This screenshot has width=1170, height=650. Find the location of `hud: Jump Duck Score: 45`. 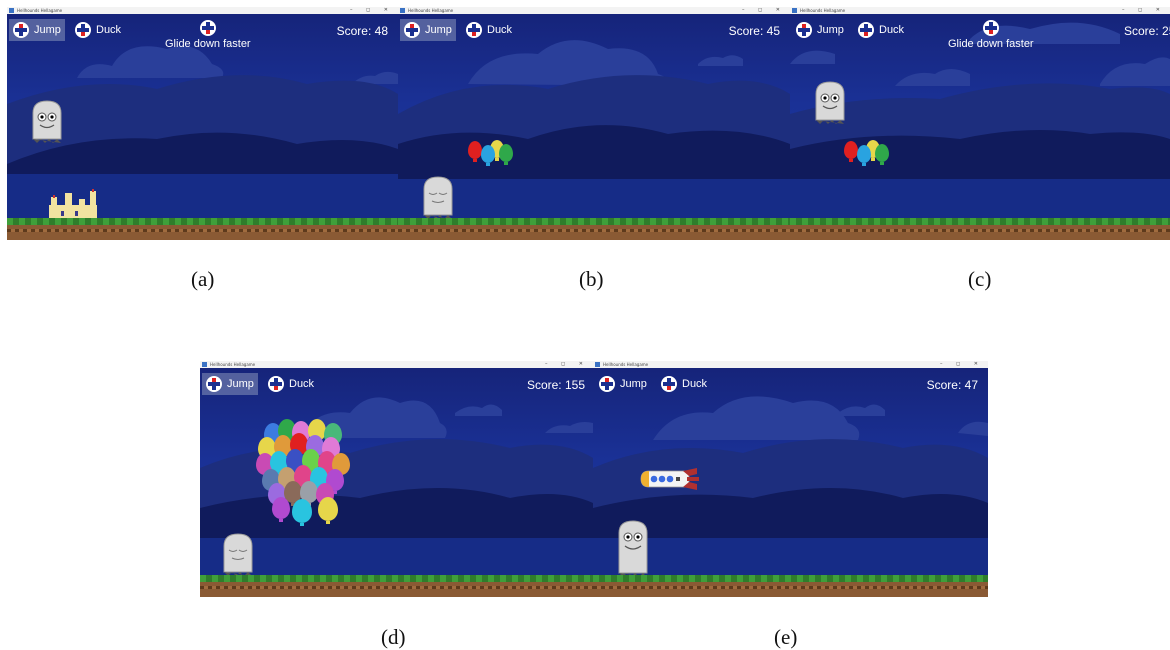

hud: Jump Duck Score: 45 is located at coordinates (594, 29).